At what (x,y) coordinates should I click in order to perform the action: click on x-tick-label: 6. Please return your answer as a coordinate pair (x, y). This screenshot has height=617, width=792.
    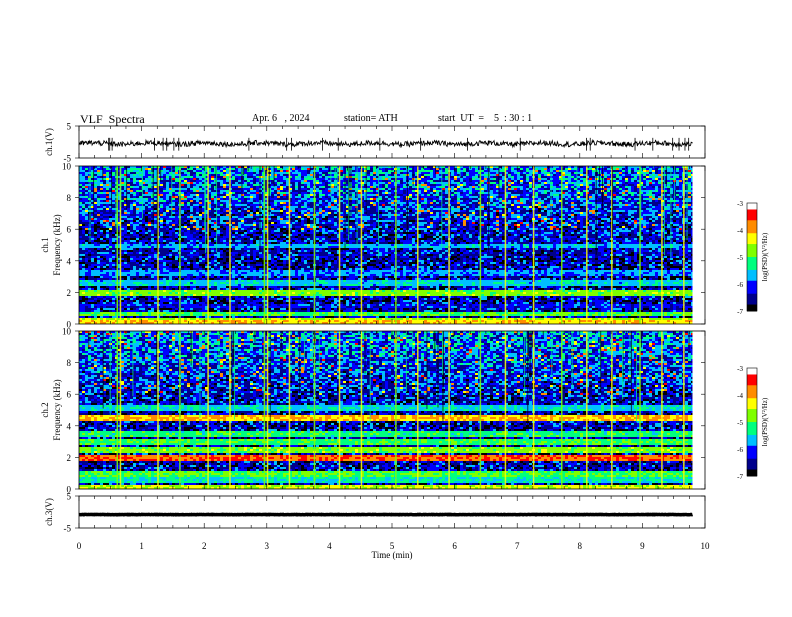
    Looking at the image, I should click on (454, 546).